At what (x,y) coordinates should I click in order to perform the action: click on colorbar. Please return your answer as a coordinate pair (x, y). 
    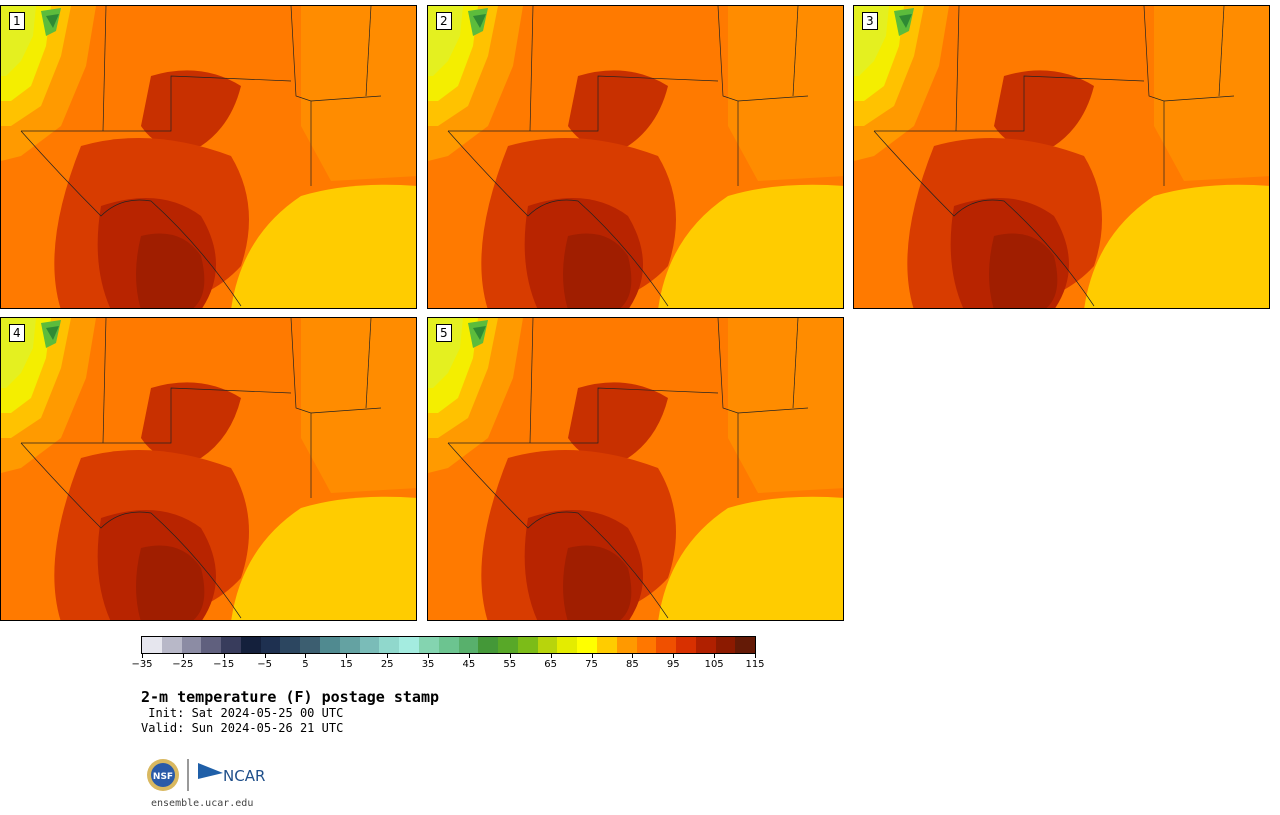
    Looking at the image, I should click on (448, 645).